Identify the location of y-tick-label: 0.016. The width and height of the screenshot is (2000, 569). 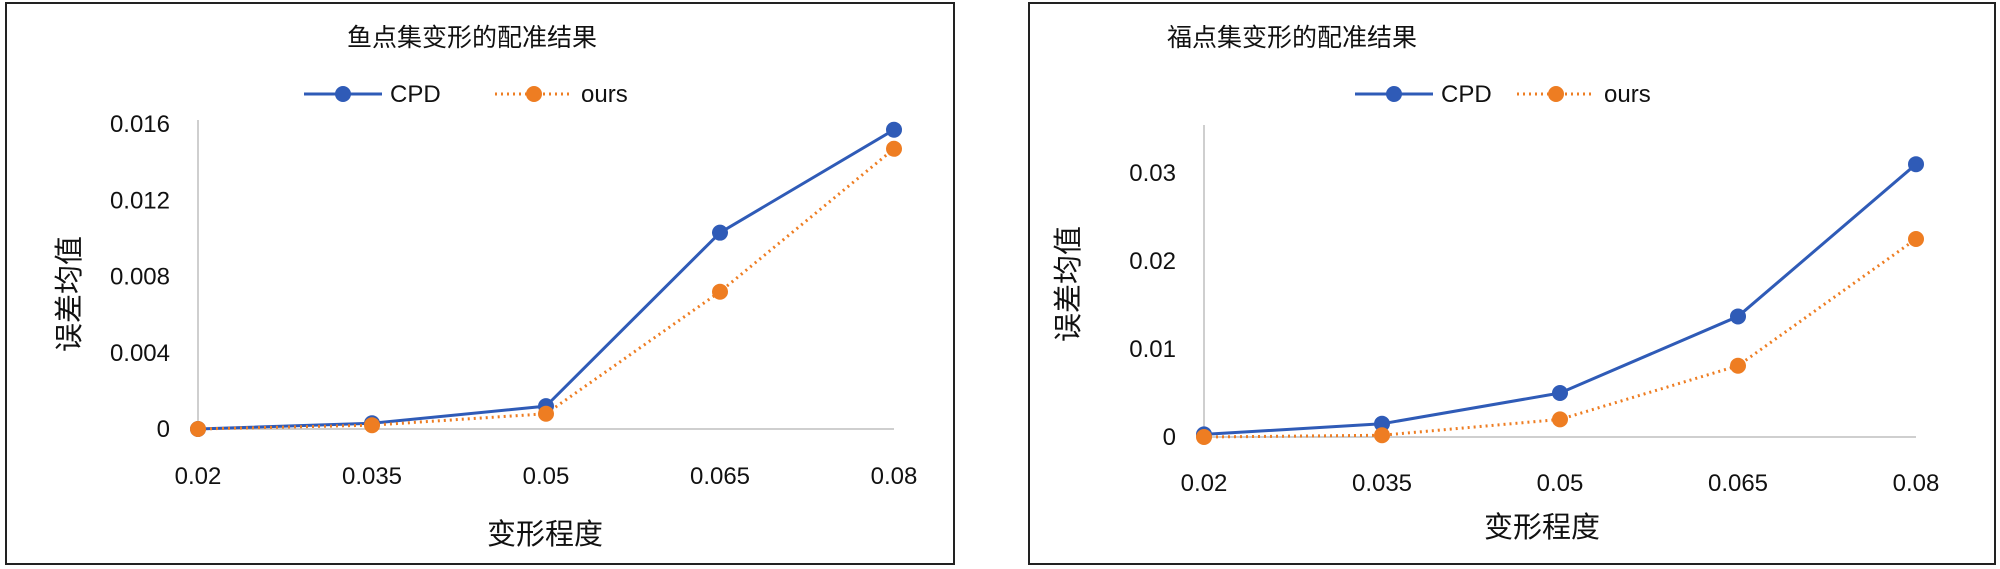
(140, 124).